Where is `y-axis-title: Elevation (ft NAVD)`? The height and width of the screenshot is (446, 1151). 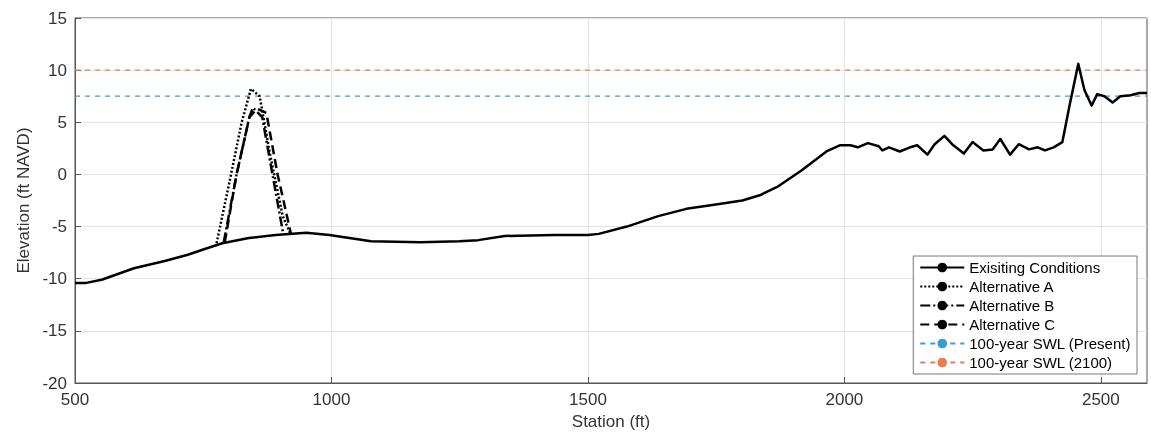
y-axis-title: Elevation (ft NAVD) is located at coordinates (23, 200).